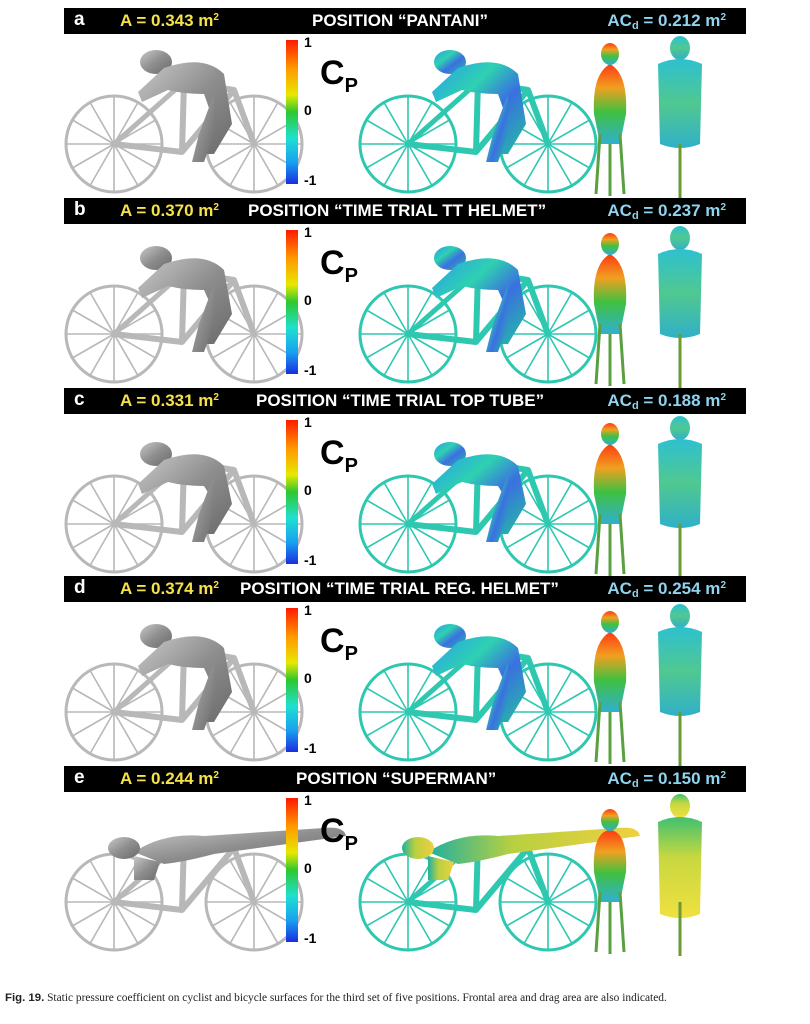  What do you see at coordinates (400, 400) in the screenshot?
I see `position-title: POSITION “TIME TRIAL TOP TUBE”` at bounding box center [400, 400].